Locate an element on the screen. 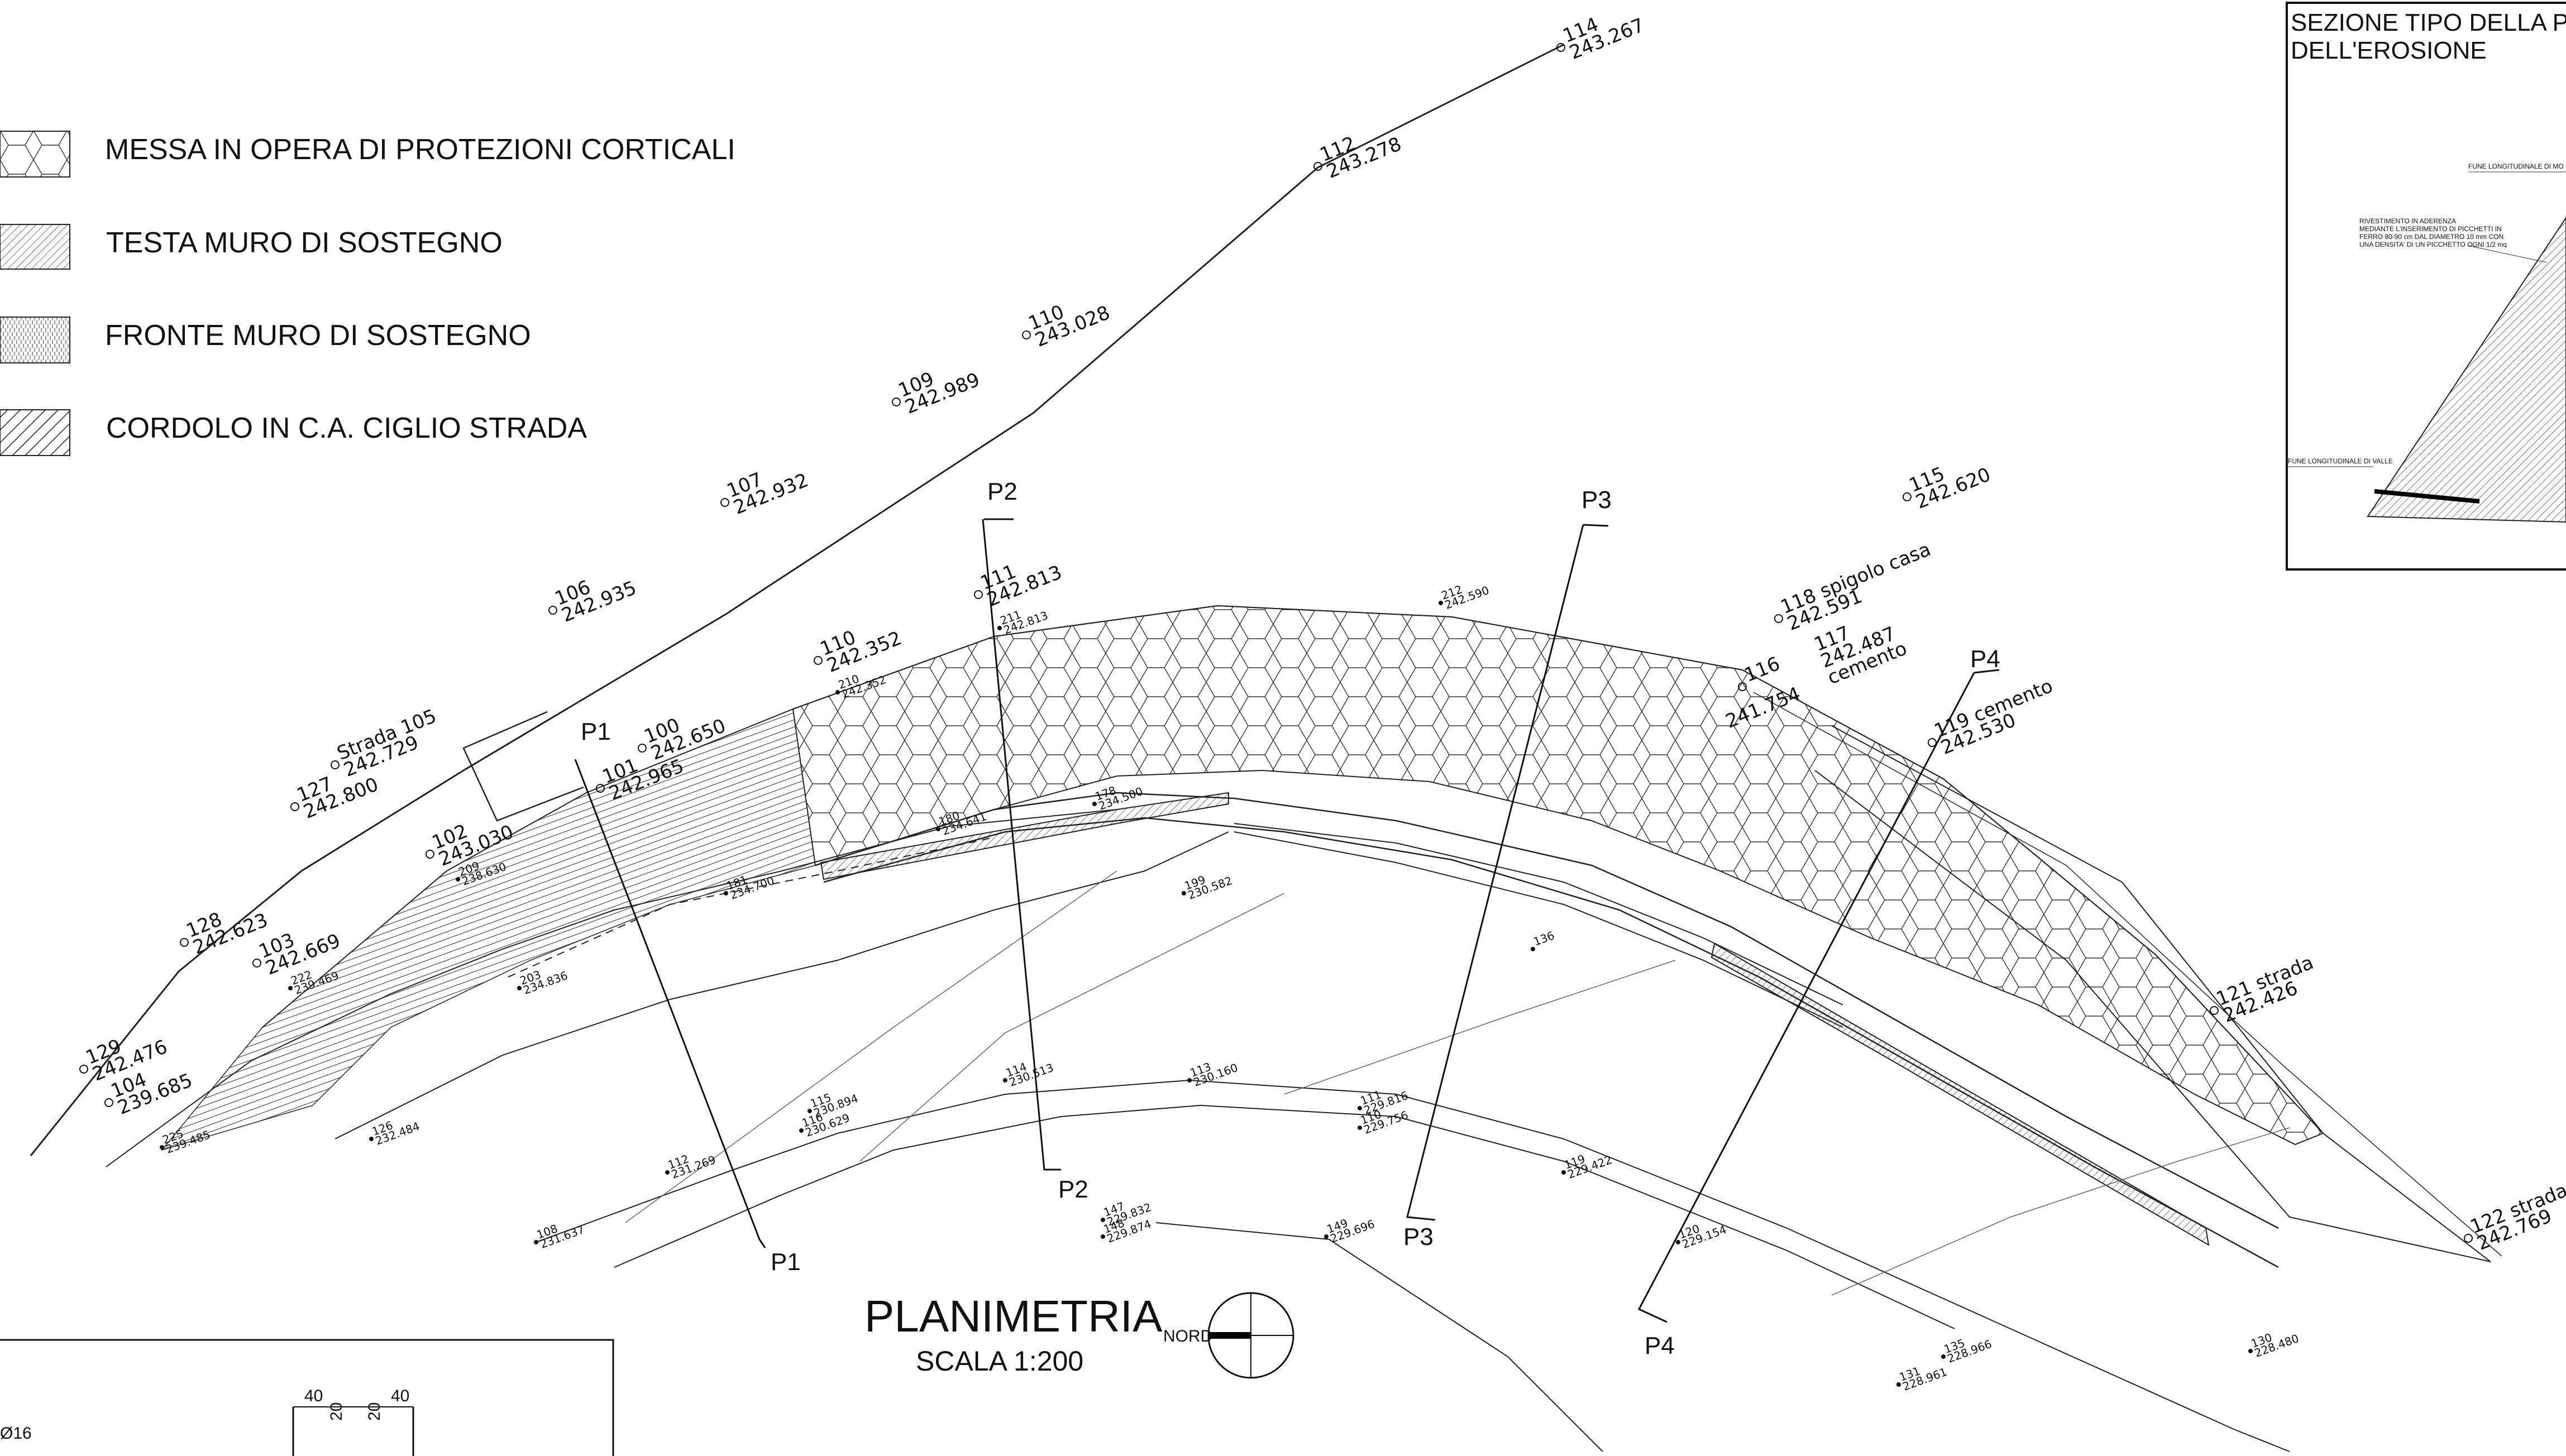 The width and height of the screenshot is (2566, 1456). wall-head-right is located at coordinates (1960, 1094).